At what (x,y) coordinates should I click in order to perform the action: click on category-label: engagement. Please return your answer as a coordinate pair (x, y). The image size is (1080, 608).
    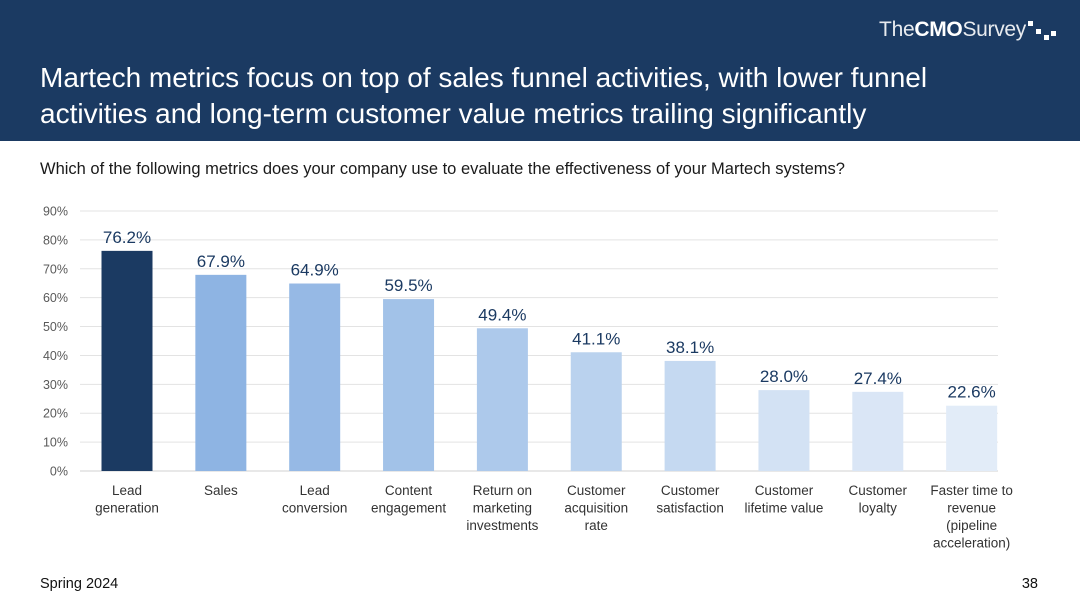
    Looking at the image, I should click on (408, 508).